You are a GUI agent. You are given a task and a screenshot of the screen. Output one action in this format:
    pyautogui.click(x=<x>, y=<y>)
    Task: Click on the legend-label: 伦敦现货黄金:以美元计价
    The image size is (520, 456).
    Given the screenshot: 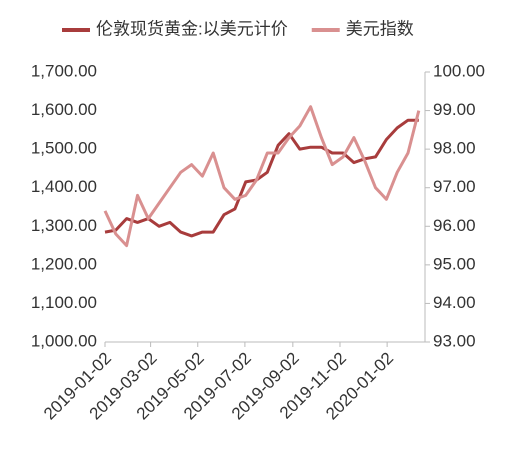 What is the action you would take?
    pyautogui.click(x=192, y=28)
    